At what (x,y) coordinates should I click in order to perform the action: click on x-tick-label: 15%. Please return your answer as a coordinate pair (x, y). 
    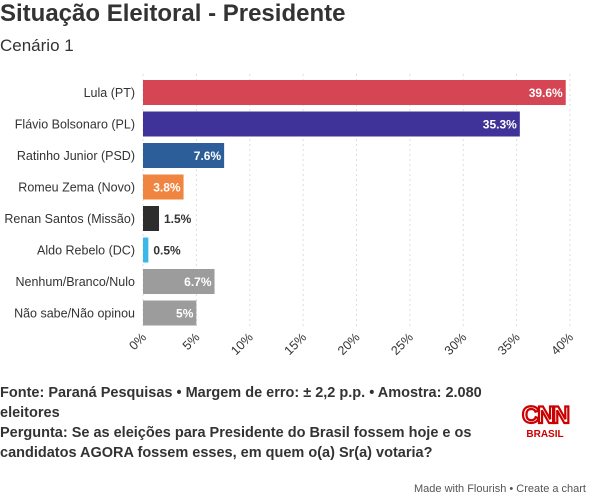
    Looking at the image, I should click on (296, 344).